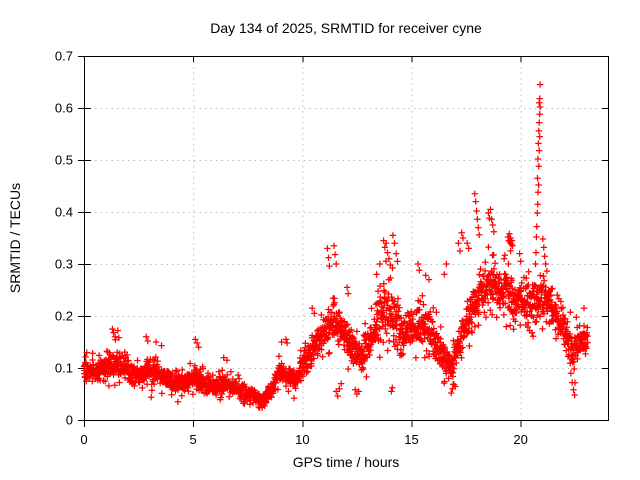  I want to click on svg-text: 10, so click(302, 439).